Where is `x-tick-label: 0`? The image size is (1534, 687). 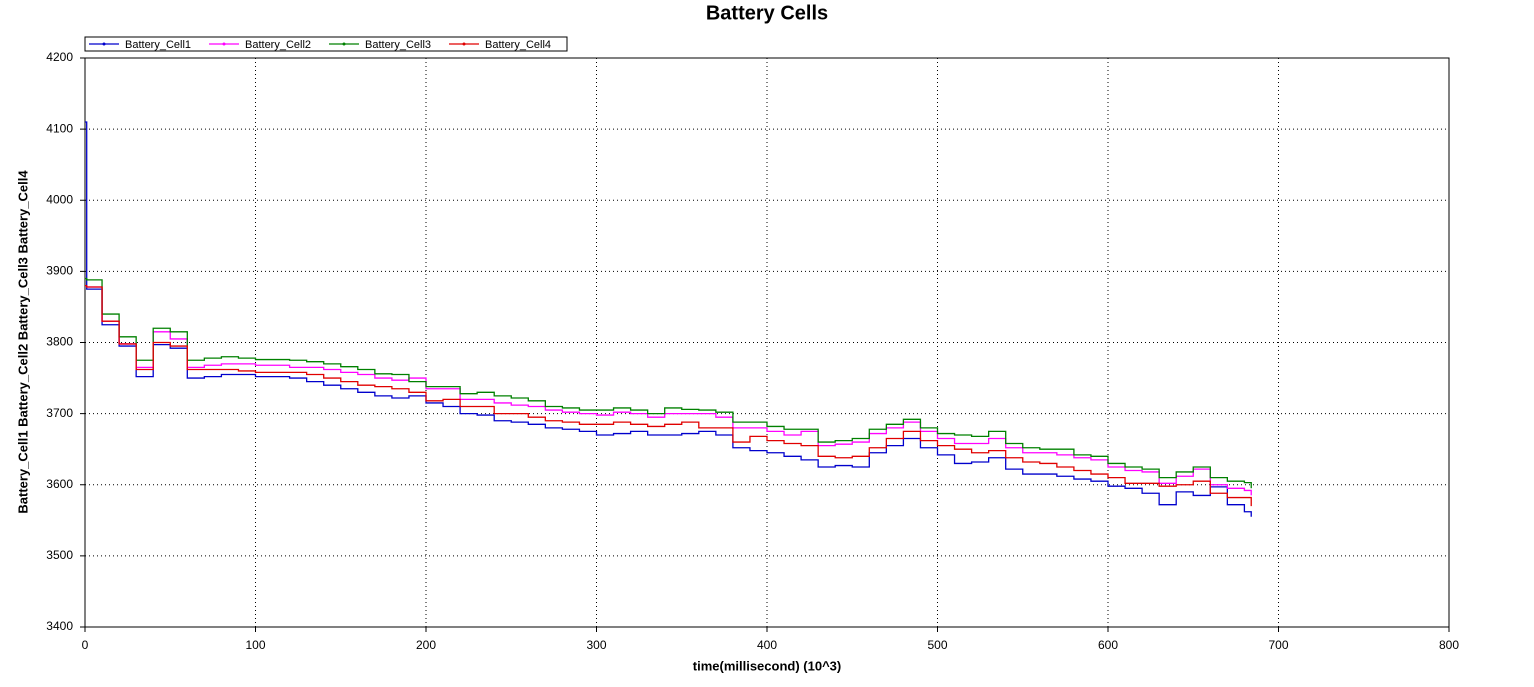
x-tick-label: 0 is located at coordinates (85, 645).